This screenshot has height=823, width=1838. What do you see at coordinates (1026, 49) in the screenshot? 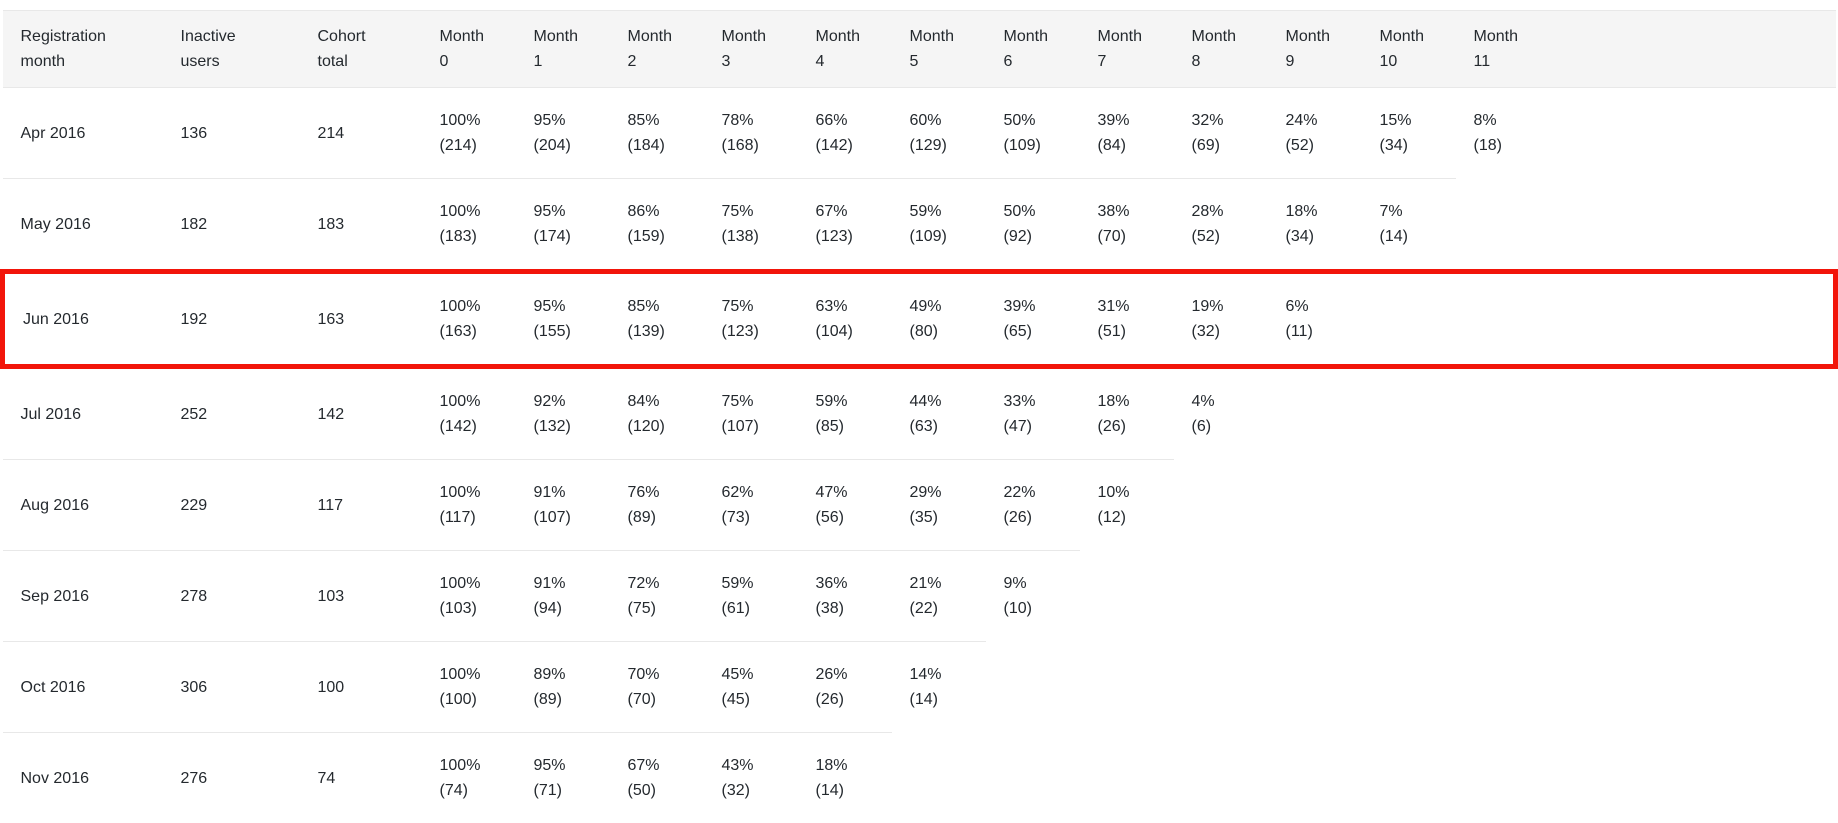
I see `column-header-label: Month 6` at bounding box center [1026, 49].